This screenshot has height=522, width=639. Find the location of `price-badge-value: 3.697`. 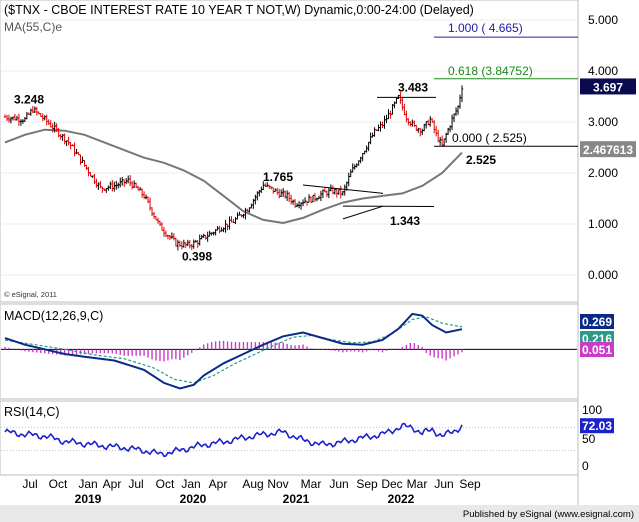

price-badge-value: 3.697 is located at coordinates (608, 87).